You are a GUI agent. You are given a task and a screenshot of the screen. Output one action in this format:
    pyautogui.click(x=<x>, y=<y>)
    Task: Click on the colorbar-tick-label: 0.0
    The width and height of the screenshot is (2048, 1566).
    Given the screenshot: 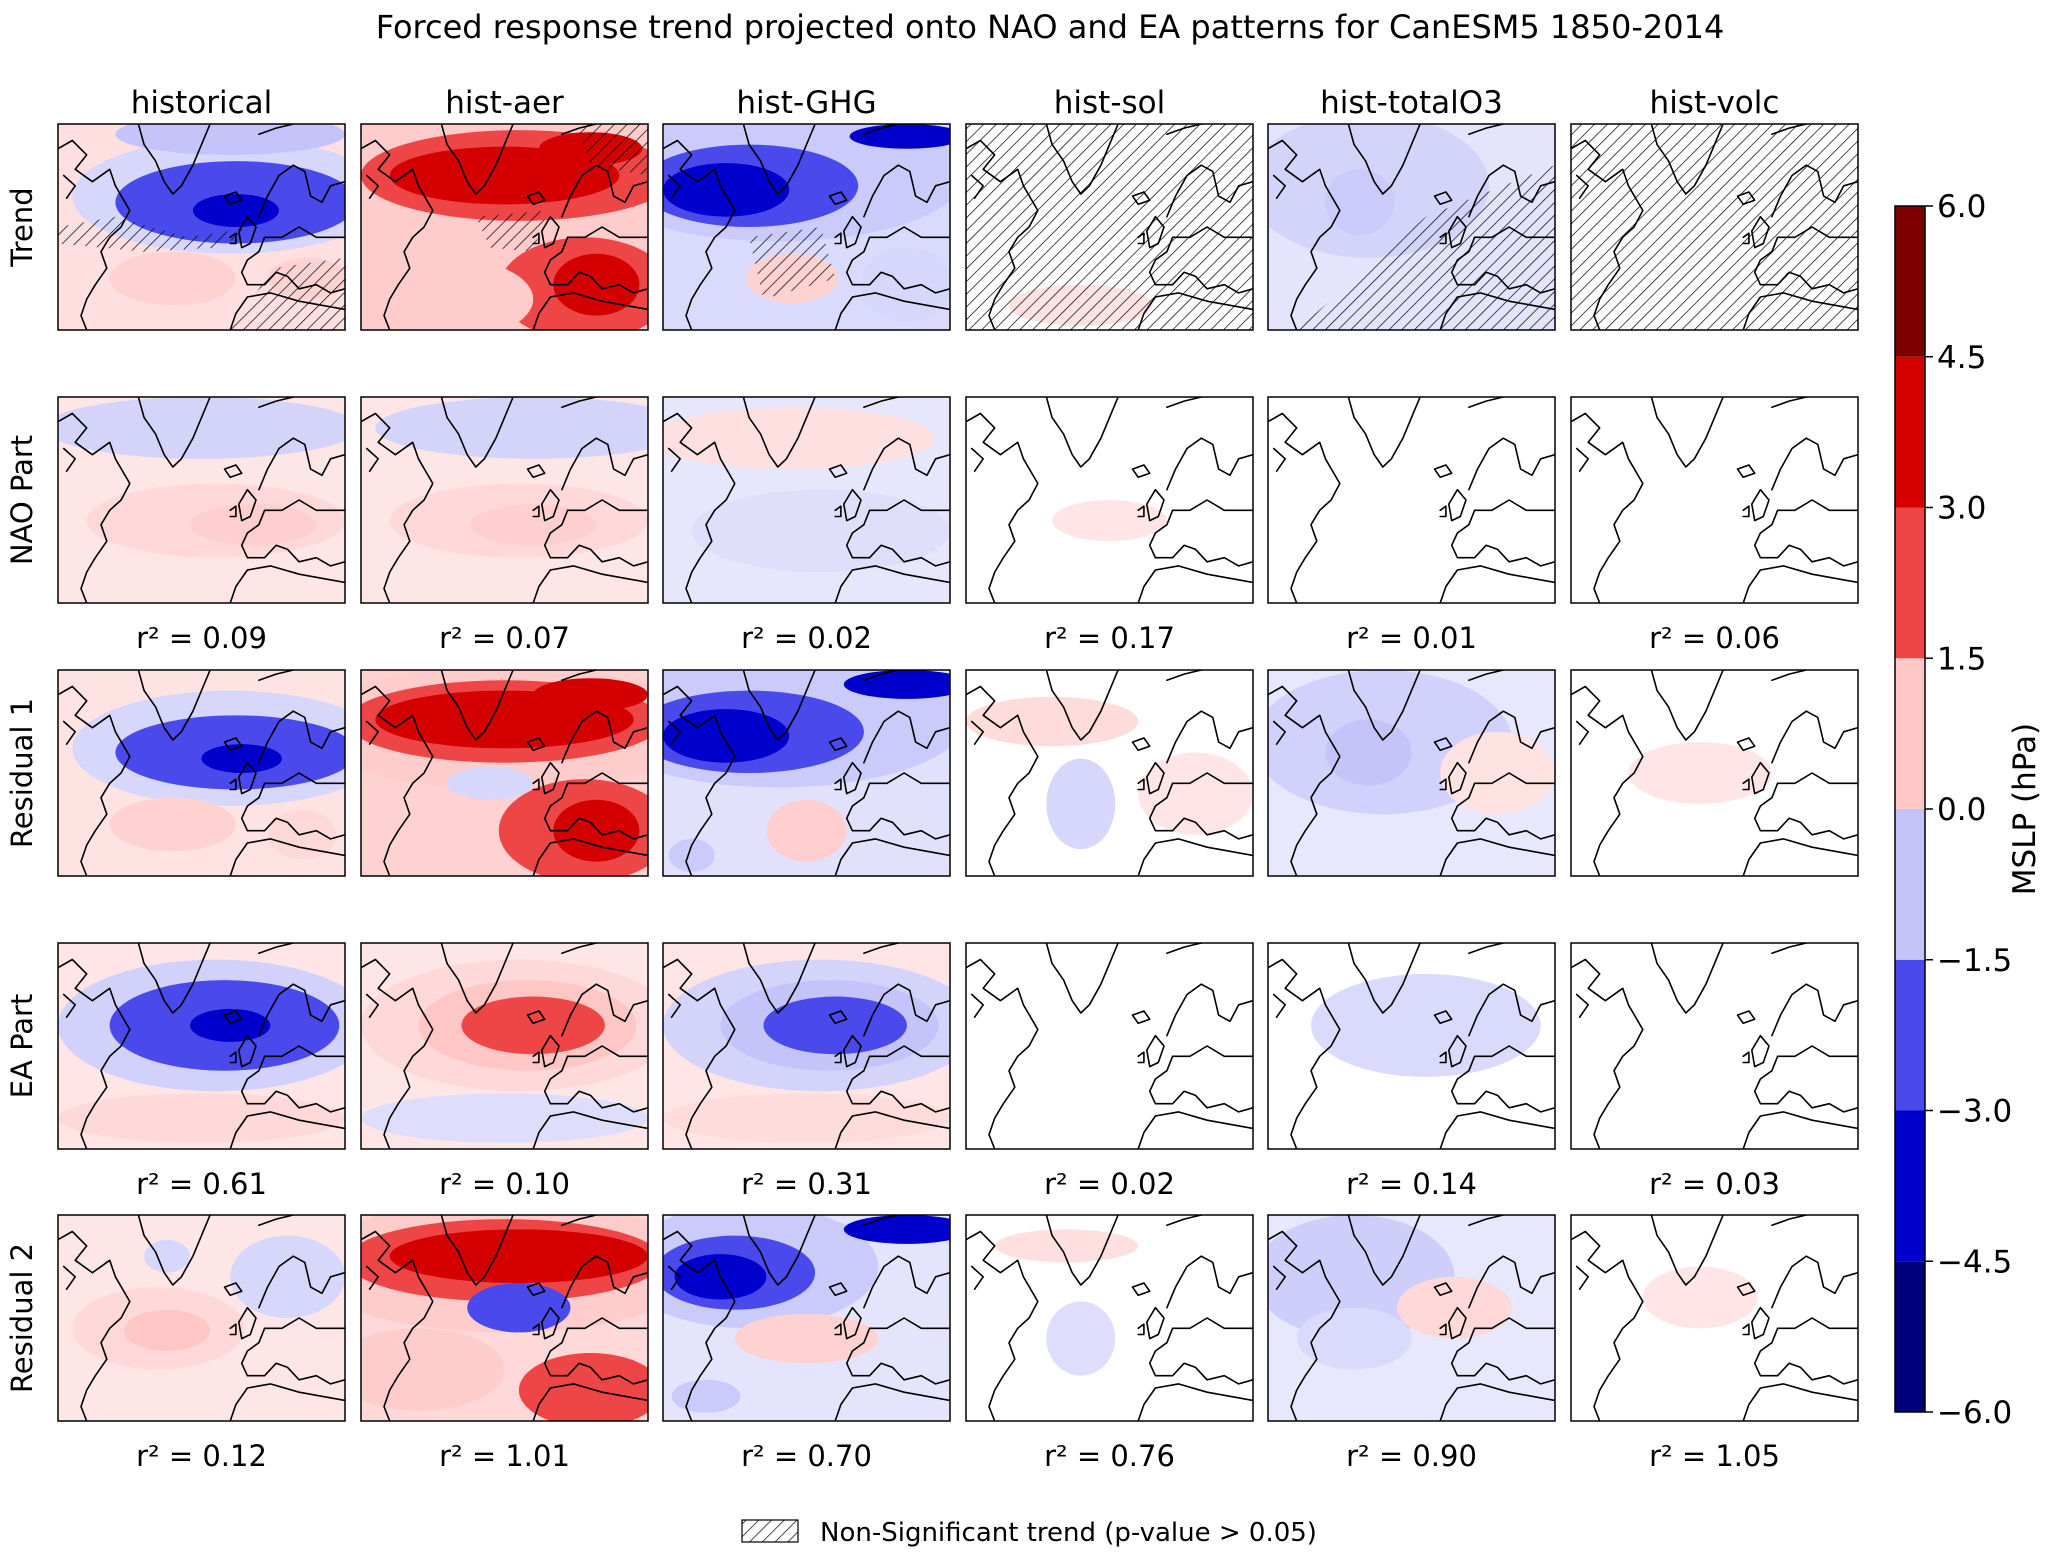 What is the action you would take?
    pyautogui.click(x=1961, y=810)
    